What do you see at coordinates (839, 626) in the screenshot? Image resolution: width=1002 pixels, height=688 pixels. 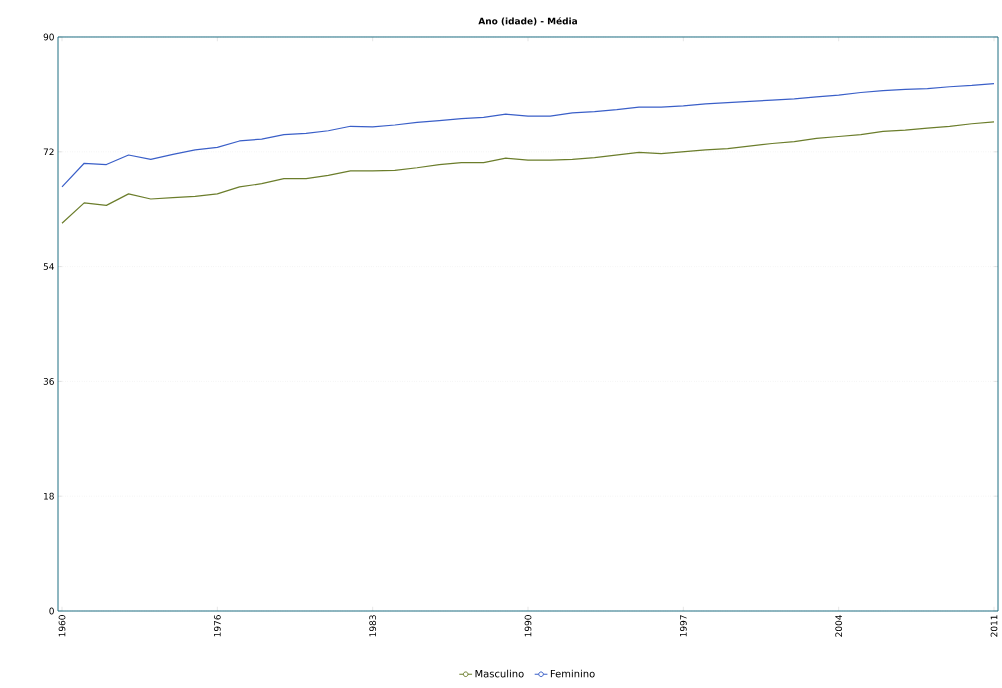 I see `x-tick-label: 2004` at bounding box center [839, 626].